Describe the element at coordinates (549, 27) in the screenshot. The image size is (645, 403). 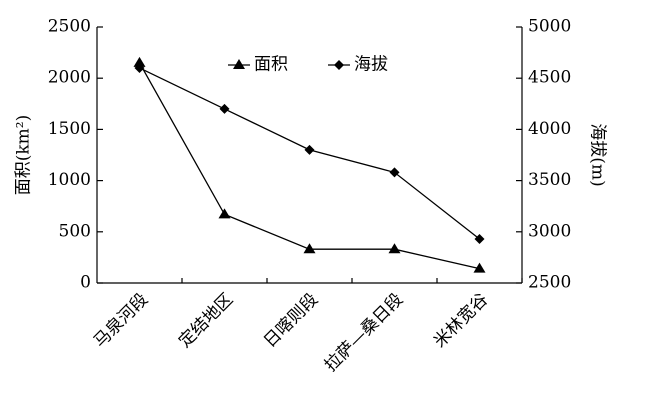
I see `y2-tick-label: 5000` at that location.